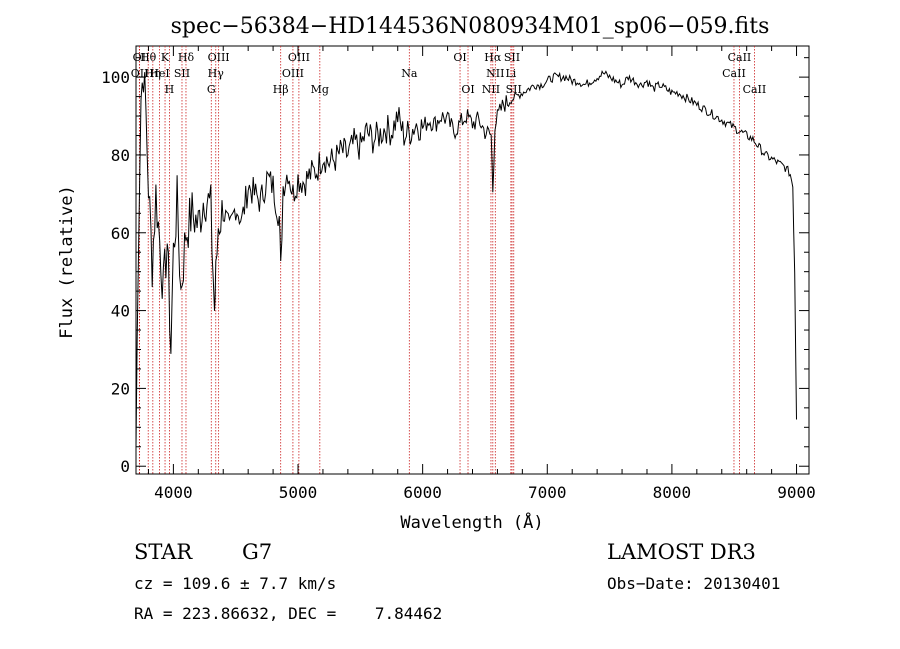  I want to click on line-label: K, so click(165, 57).